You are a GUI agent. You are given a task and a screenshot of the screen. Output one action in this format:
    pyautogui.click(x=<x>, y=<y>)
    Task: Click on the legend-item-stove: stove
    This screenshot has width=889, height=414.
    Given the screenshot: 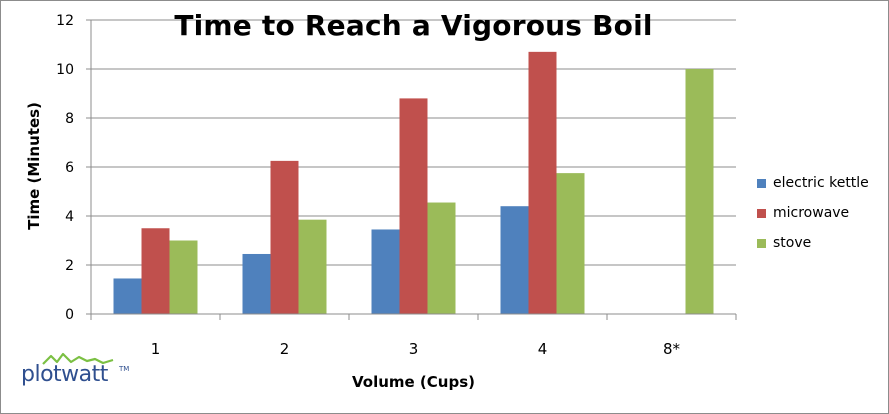 What is the action you would take?
    pyautogui.click(x=813, y=243)
    